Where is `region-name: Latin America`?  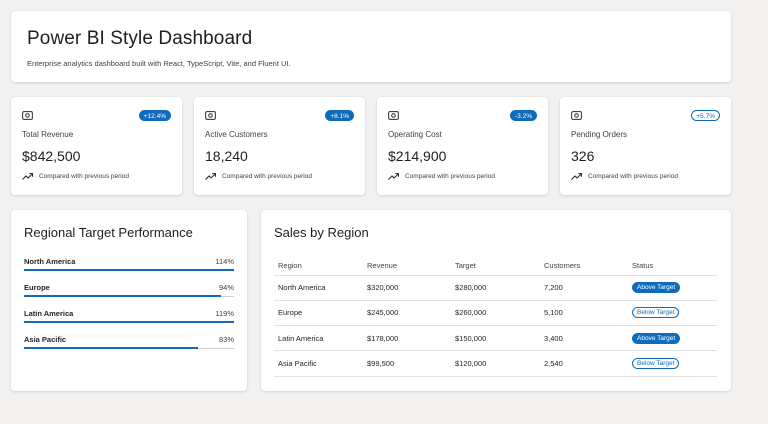
region-name: Latin America is located at coordinates (49, 313).